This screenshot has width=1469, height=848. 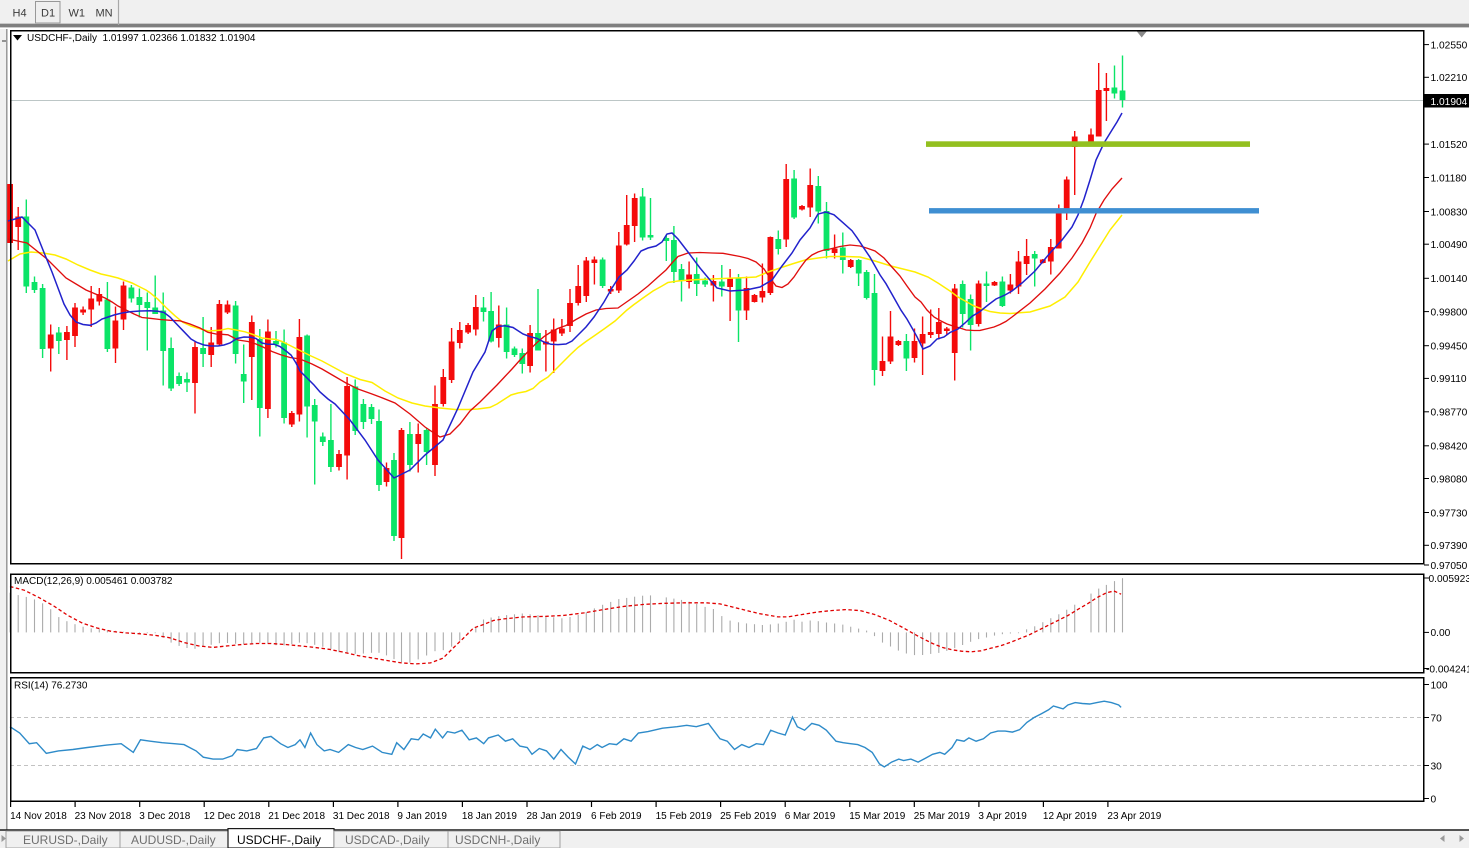 What do you see at coordinates (497, 840) in the screenshot?
I see `svg-text: USDCNH-,Daily` at bounding box center [497, 840].